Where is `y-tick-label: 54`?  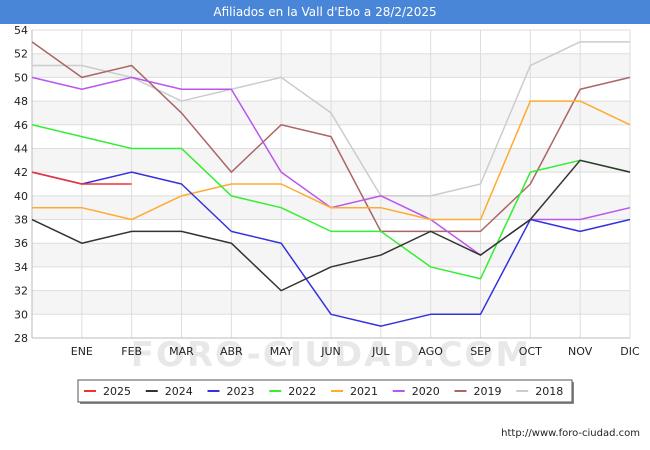 y-tick-label: 54 is located at coordinates (21, 30).